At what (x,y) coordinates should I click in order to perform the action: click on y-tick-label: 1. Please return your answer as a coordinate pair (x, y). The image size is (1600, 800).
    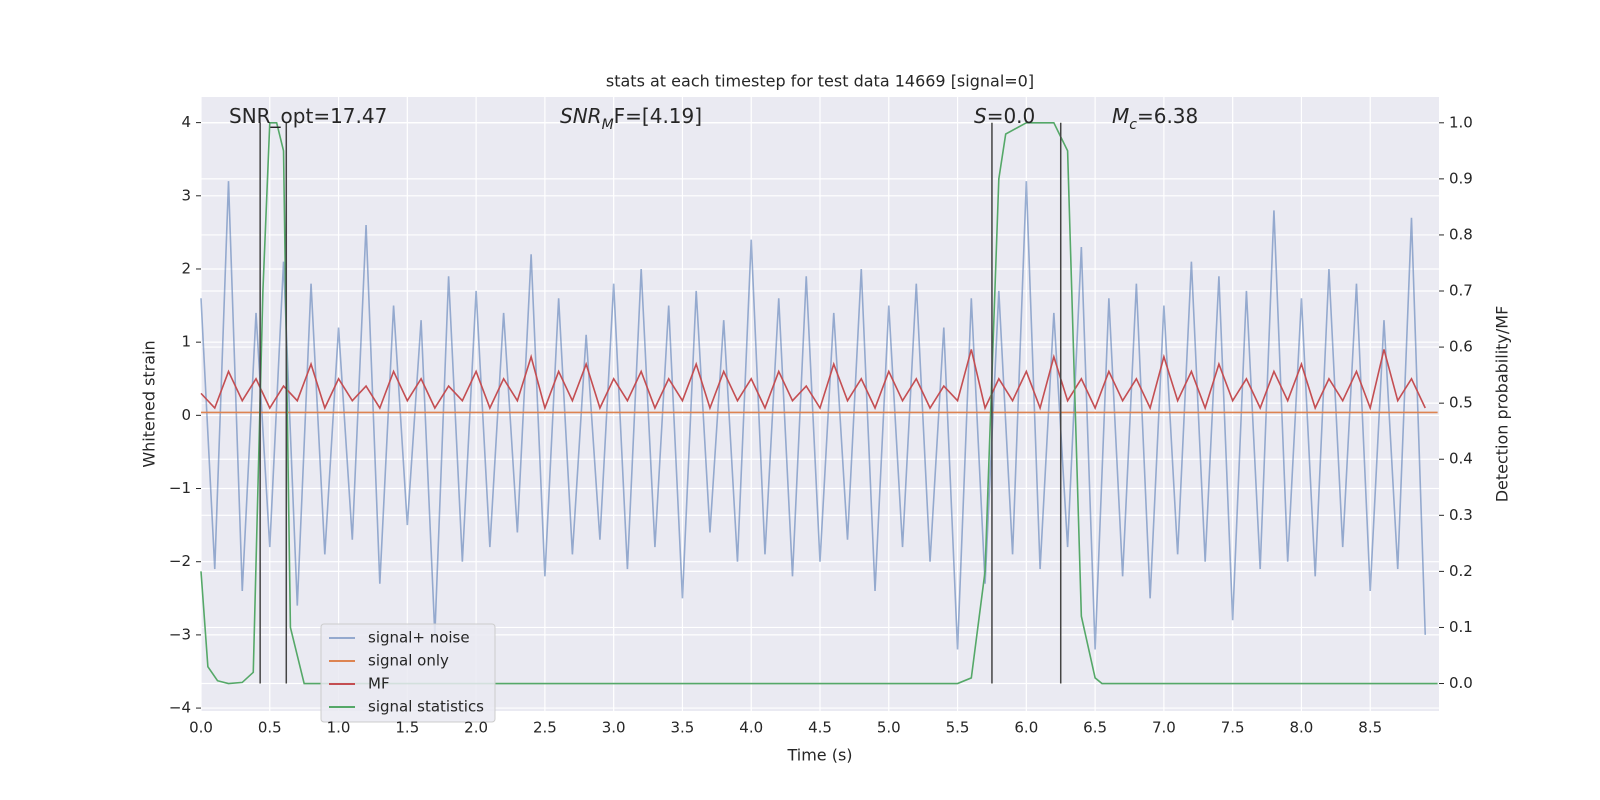
    Looking at the image, I should click on (186, 342).